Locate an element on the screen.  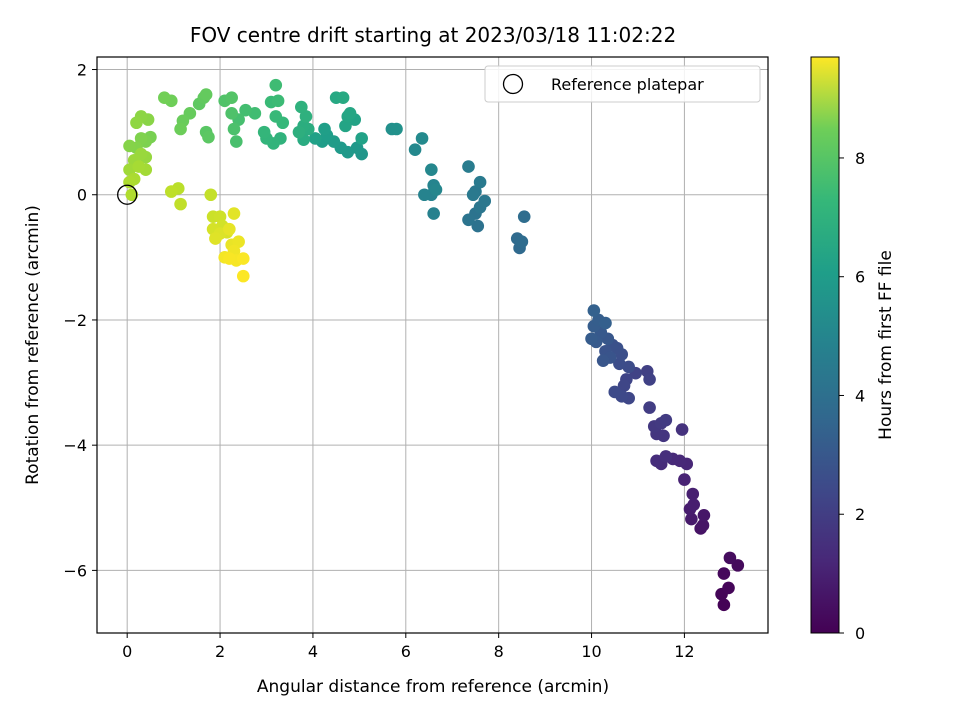
colorbar-tick-label: 4 is located at coordinates (860, 395).